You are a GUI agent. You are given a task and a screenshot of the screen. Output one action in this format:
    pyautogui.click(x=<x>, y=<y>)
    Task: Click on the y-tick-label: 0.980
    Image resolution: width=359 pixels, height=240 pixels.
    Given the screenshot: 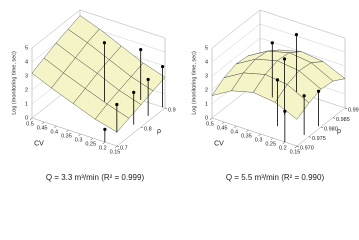 What is the action you would take?
    pyautogui.click(x=331, y=129)
    